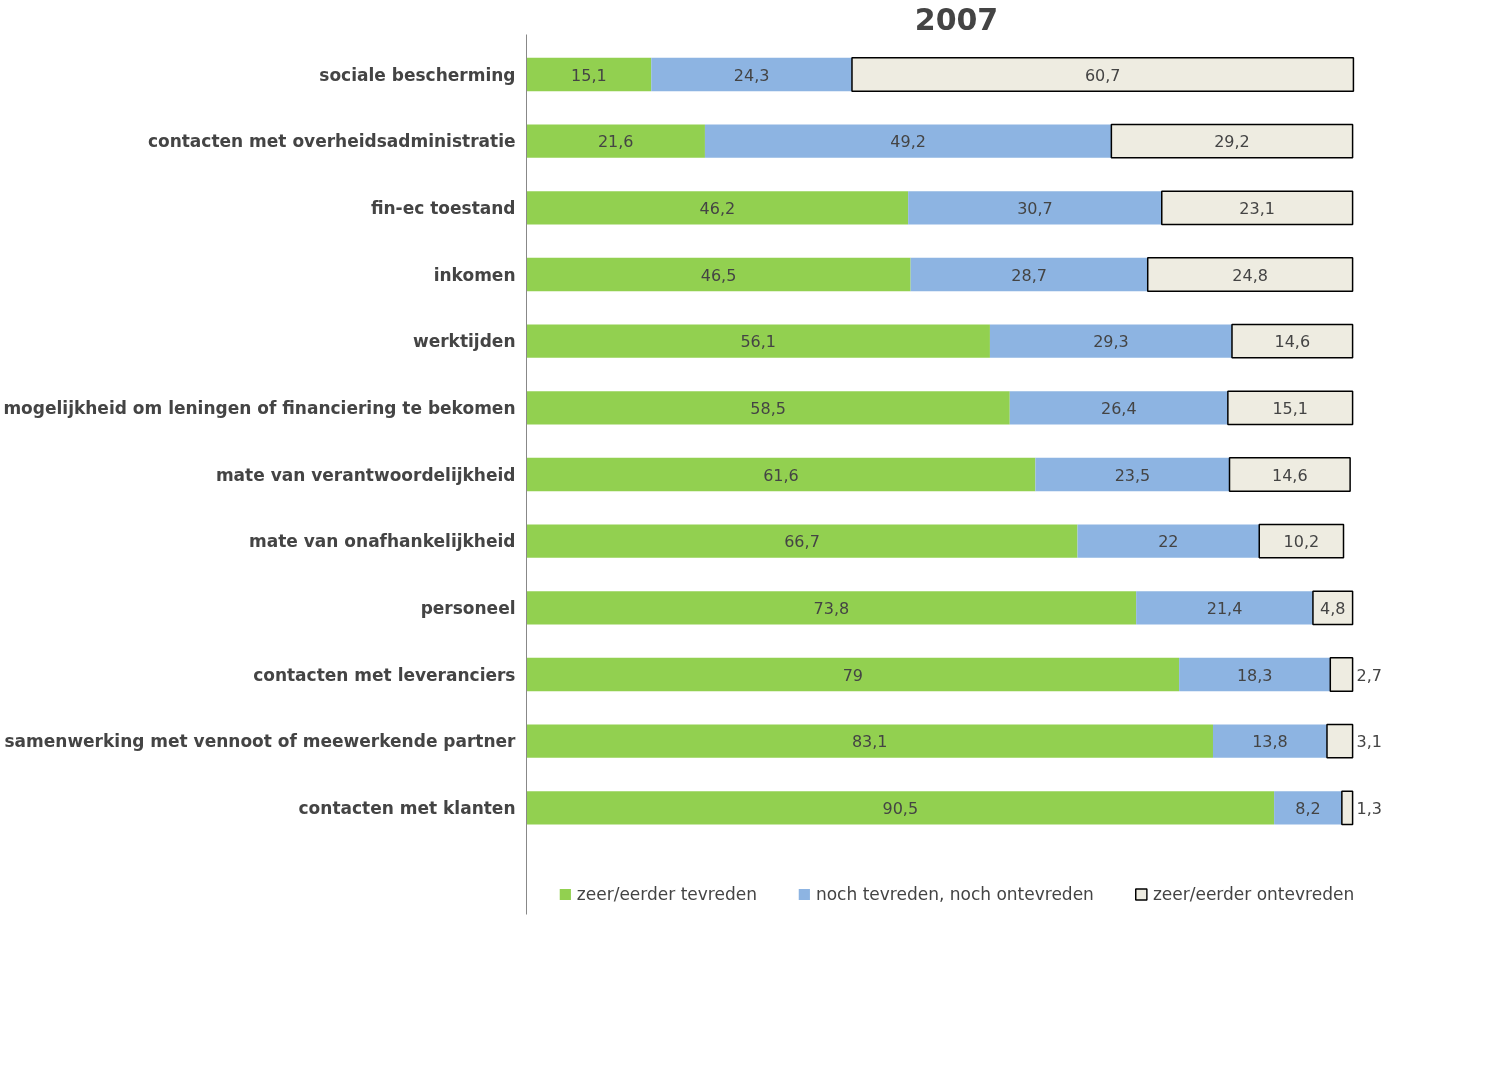  Describe the element at coordinates (956, 19) in the screenshot. I see `chart-title: 2007` at that location.